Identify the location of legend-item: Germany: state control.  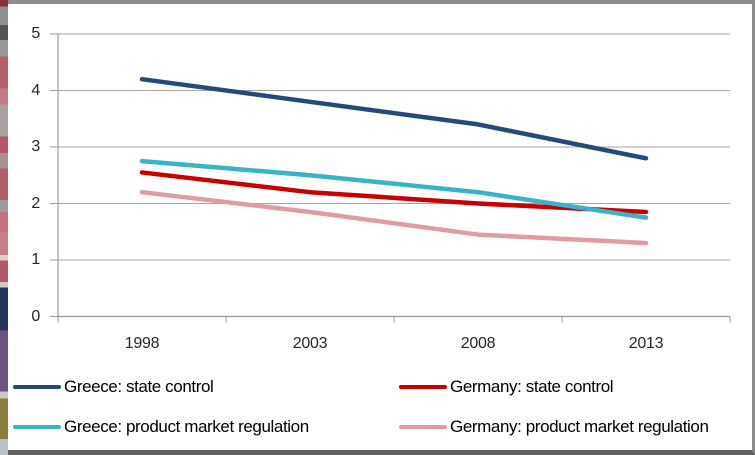
(506, 387).